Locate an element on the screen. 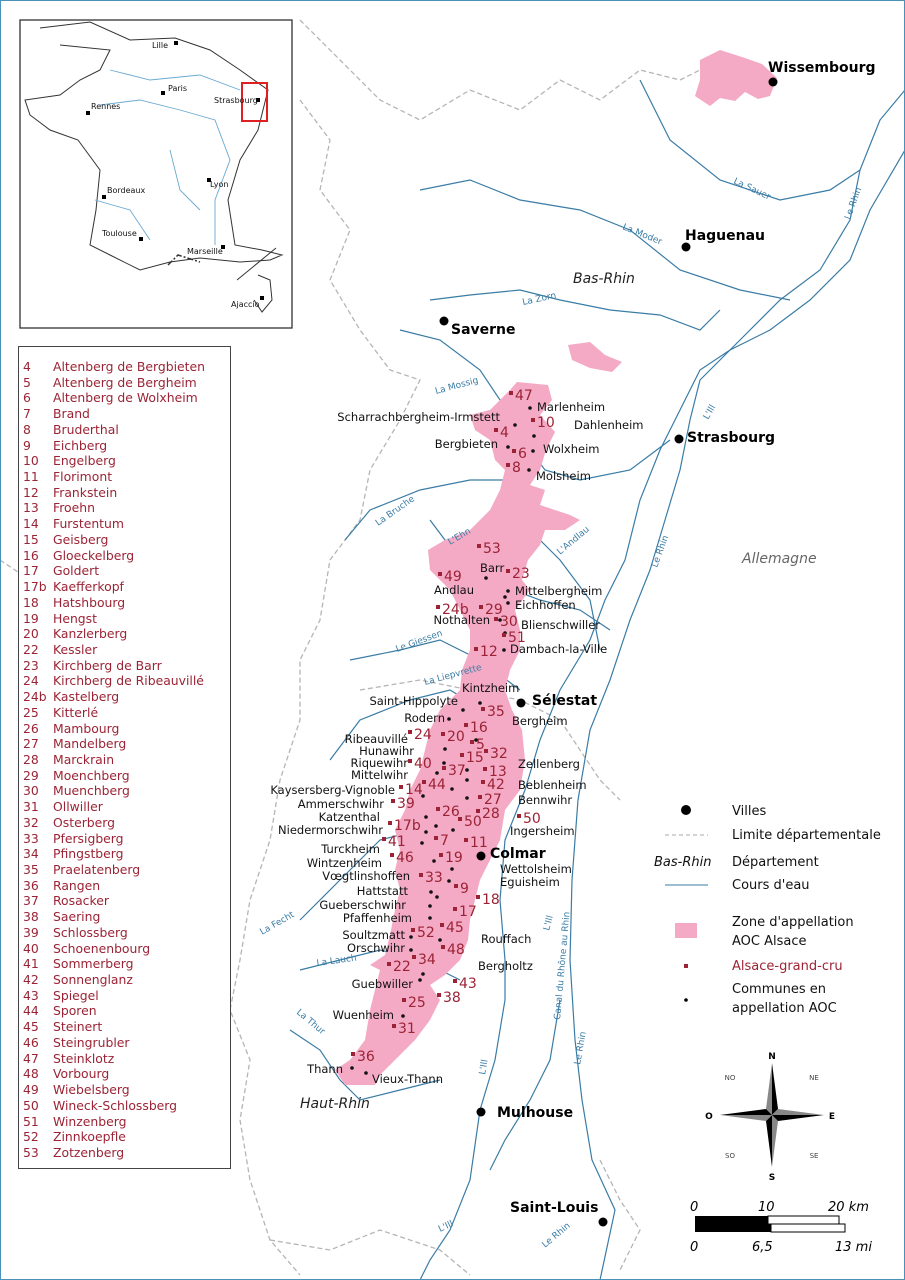  compass-se: SE is located at coordinates (814, 1156).